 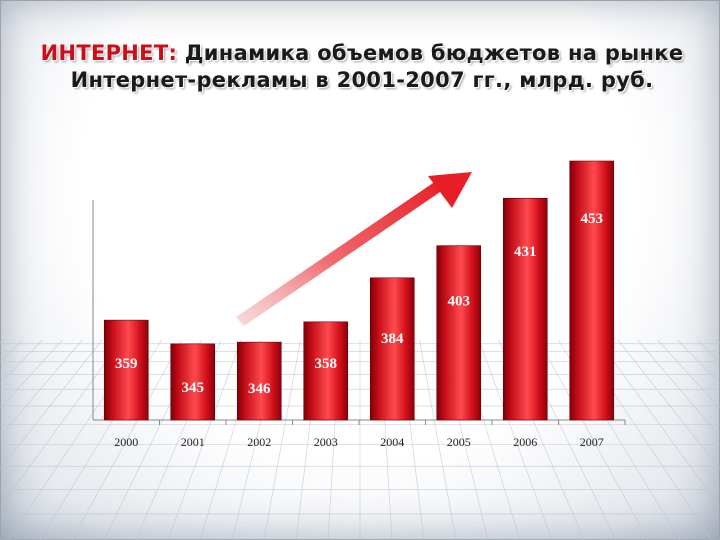 What do you see at coordinates (392, 339) in the screenshot?
I see `data-label-2004: 384` at bounding box center [392, 339].